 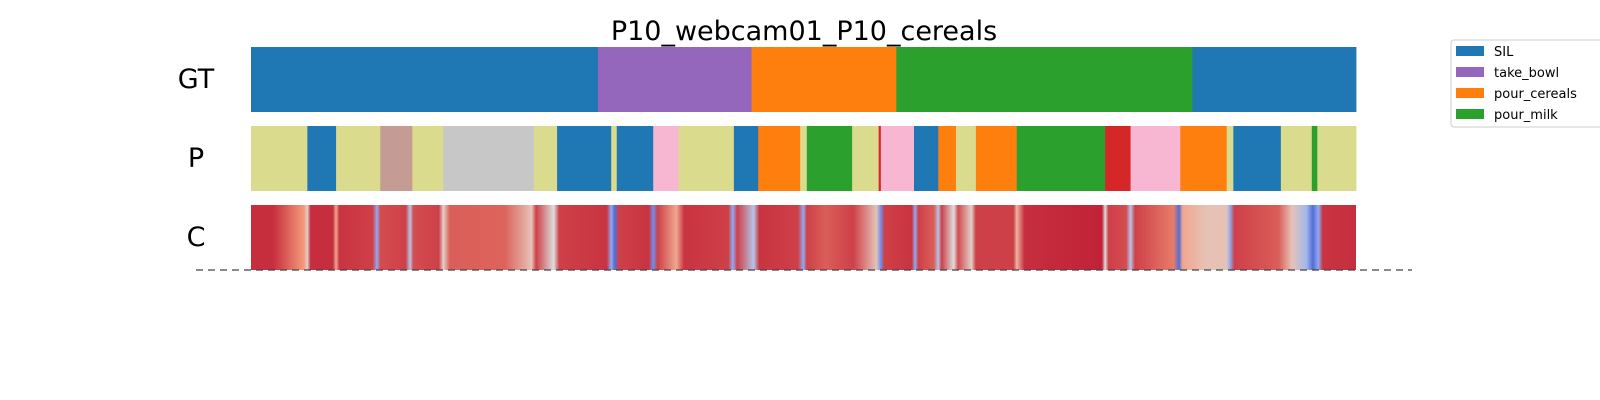 I want to click on legend: SIL take_bowl pour_cereals pour_milk, so click(x=1525, y=83).